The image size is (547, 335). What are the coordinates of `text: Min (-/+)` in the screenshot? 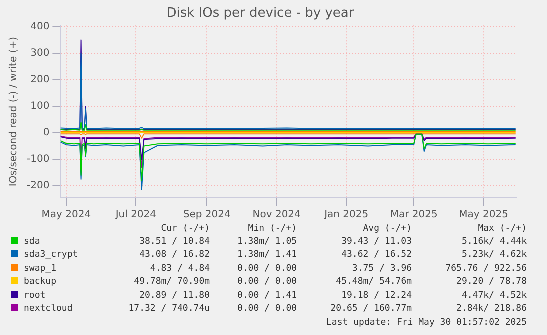 It's located at (272, 230).